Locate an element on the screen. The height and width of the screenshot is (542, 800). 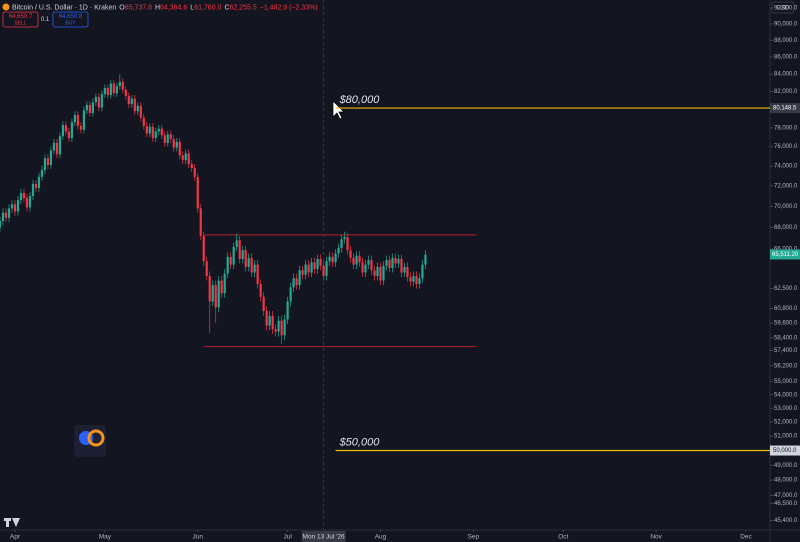
currency: USD is located at coordinates (783, 9).